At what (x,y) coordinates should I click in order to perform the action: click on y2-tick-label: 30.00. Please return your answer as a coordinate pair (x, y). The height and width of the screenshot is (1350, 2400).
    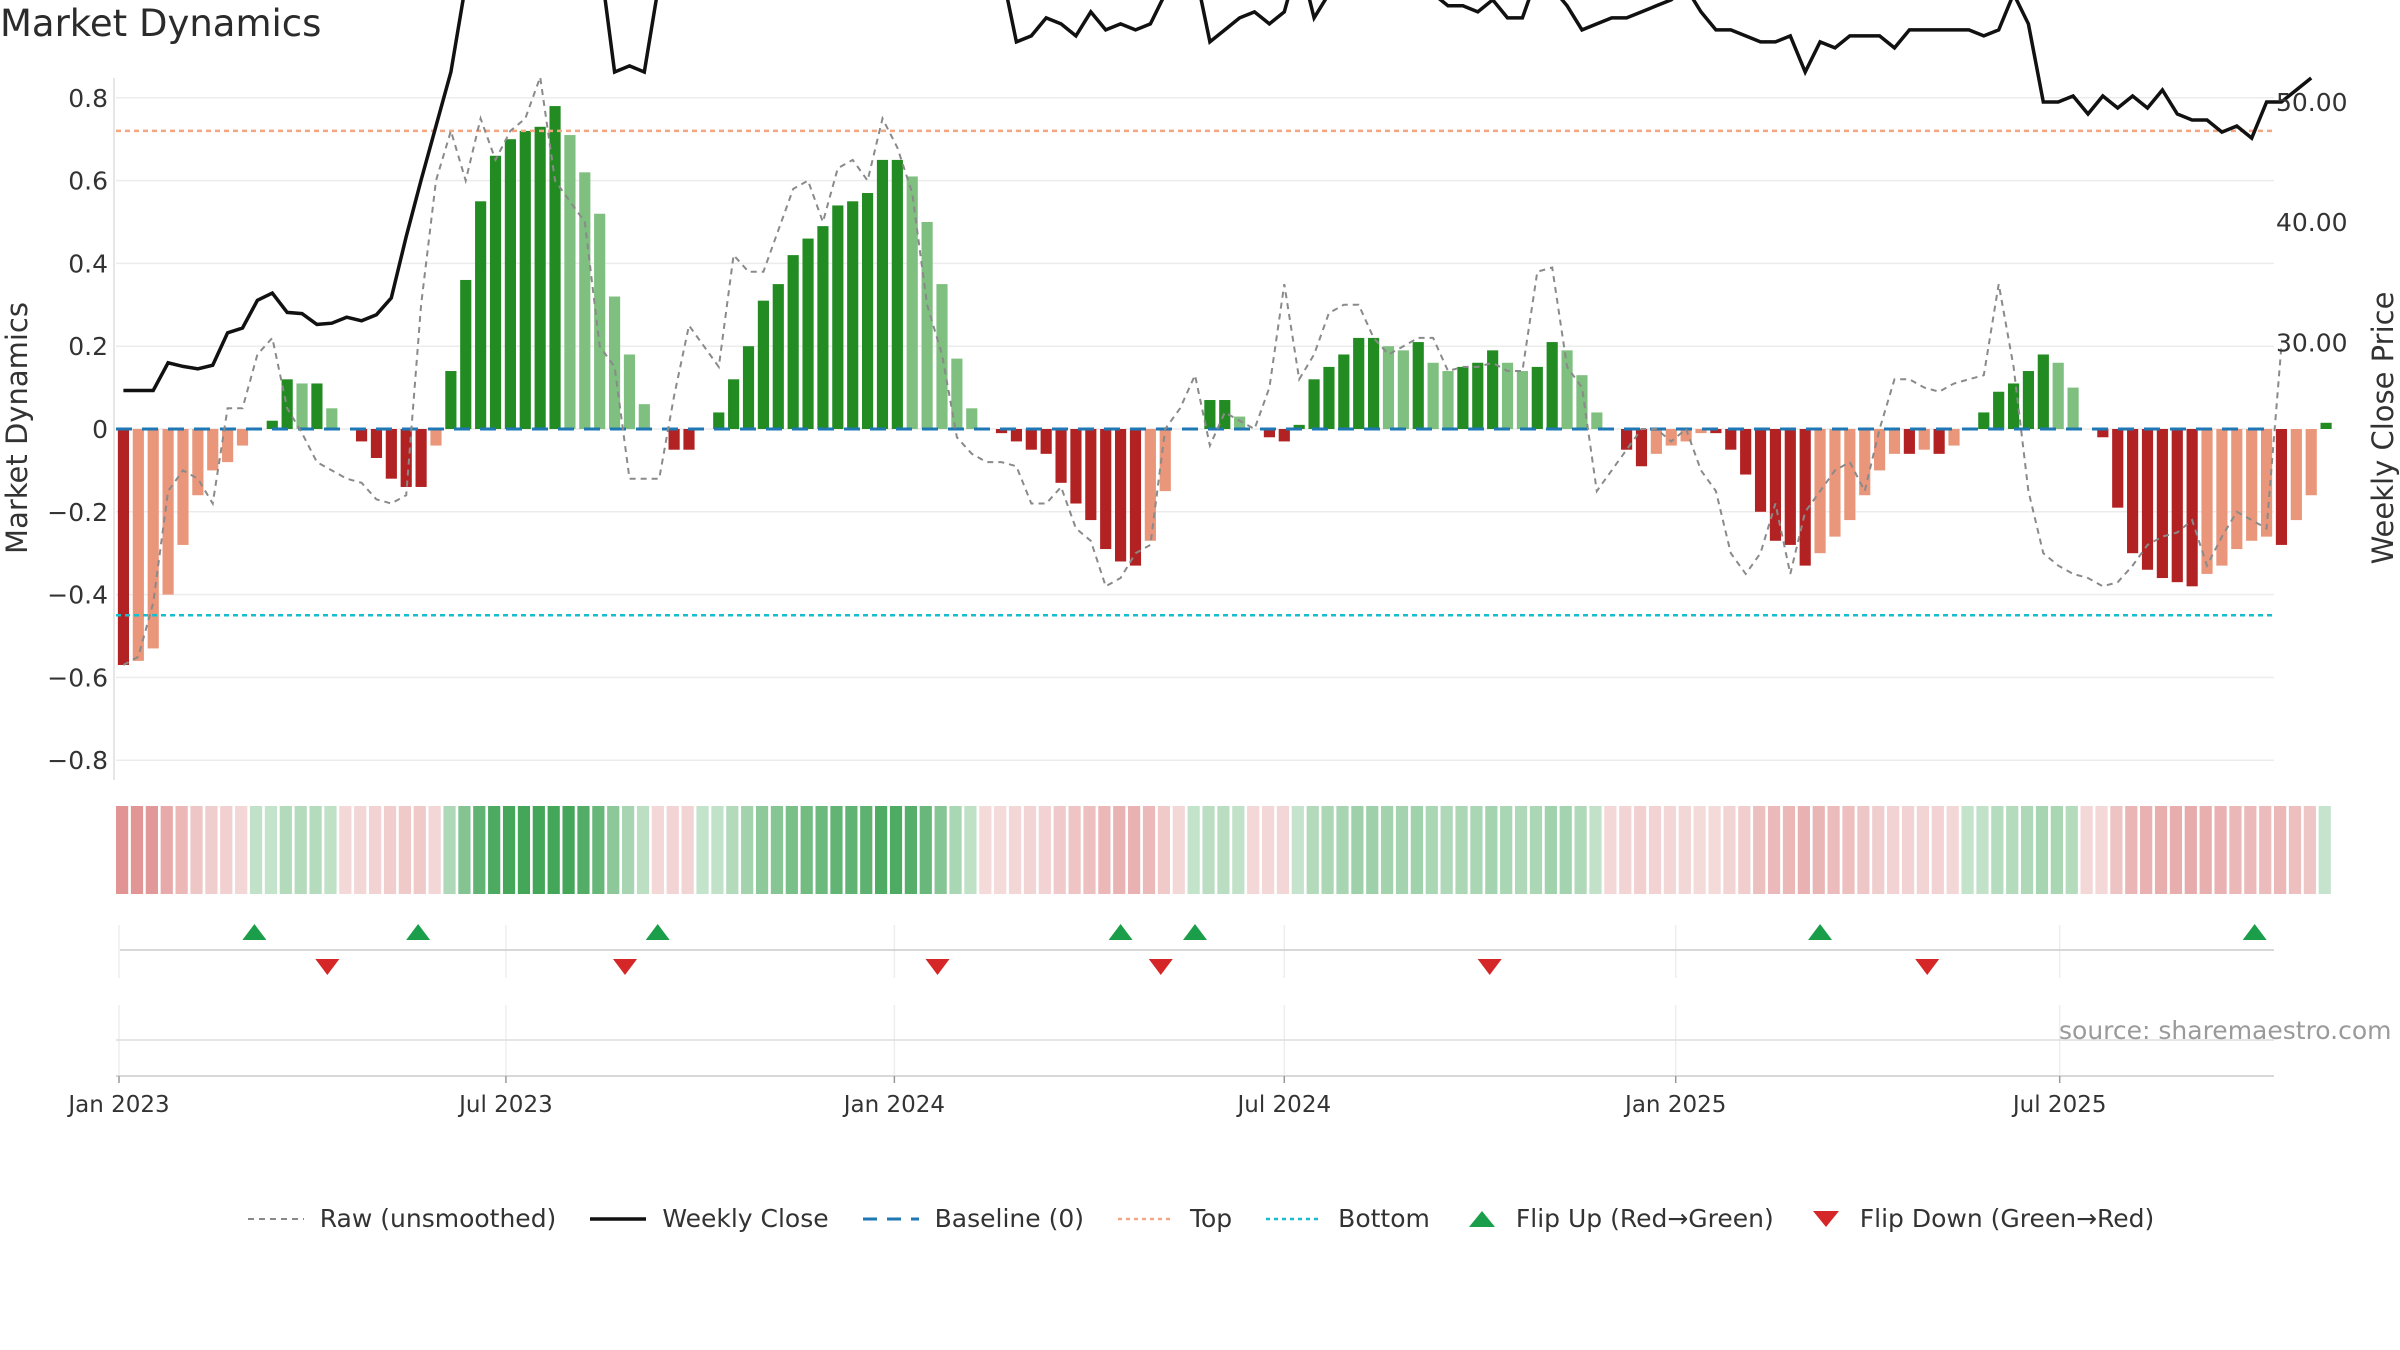
    Looking at the image, I should click on (2312, 342).